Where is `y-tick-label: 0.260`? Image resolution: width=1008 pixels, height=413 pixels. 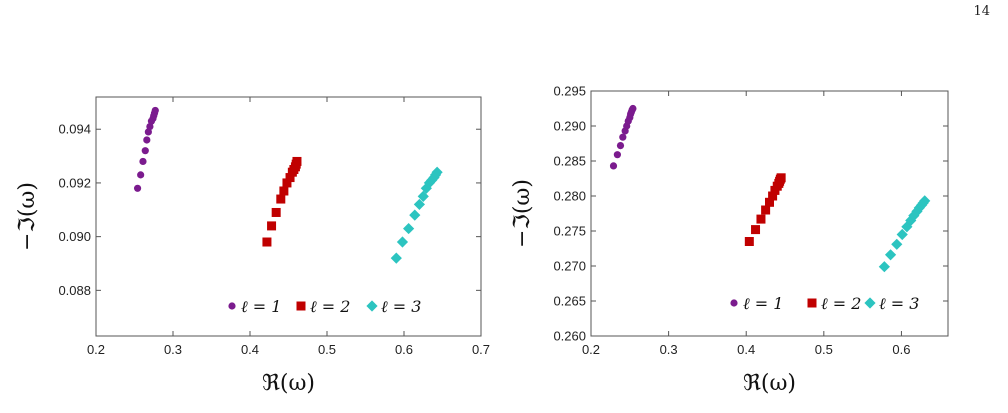
y-tick-label: 0.260 is located at coordinates (569, 336).